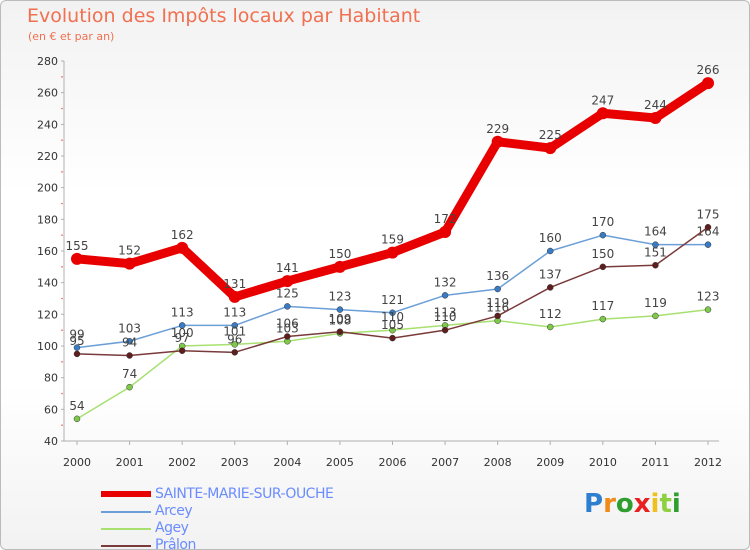  Describe the element at coordinates (172, 528) in the screenshot. I see `legend-label: Agey` at that location.